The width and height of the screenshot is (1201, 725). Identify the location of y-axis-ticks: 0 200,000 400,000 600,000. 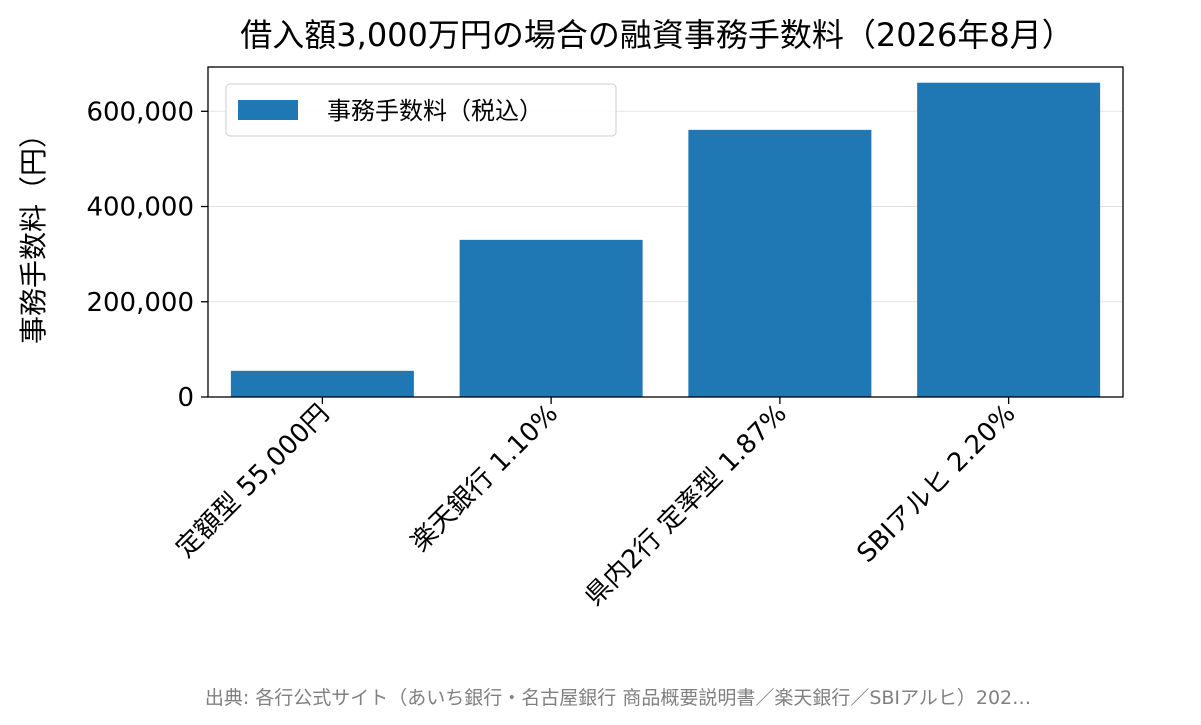
(147, 255).